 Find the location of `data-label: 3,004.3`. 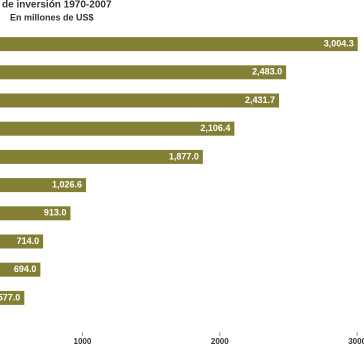

data-label: 3,004.3 is located at coordinates (339, 43).